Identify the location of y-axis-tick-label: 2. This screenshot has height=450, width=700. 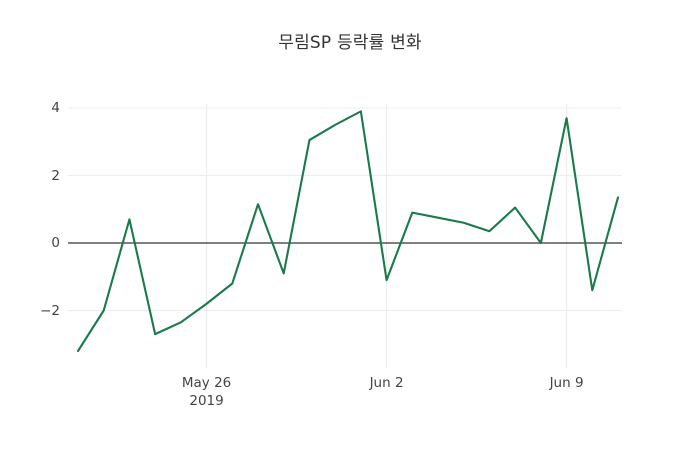
(55, 175).